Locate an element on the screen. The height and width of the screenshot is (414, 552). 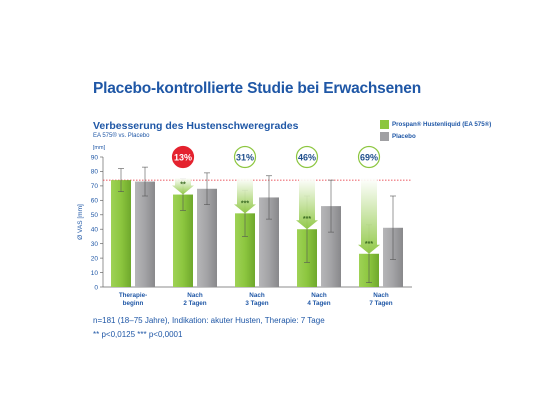
y-tick-label: 70 is located at coordinates (95, 186).